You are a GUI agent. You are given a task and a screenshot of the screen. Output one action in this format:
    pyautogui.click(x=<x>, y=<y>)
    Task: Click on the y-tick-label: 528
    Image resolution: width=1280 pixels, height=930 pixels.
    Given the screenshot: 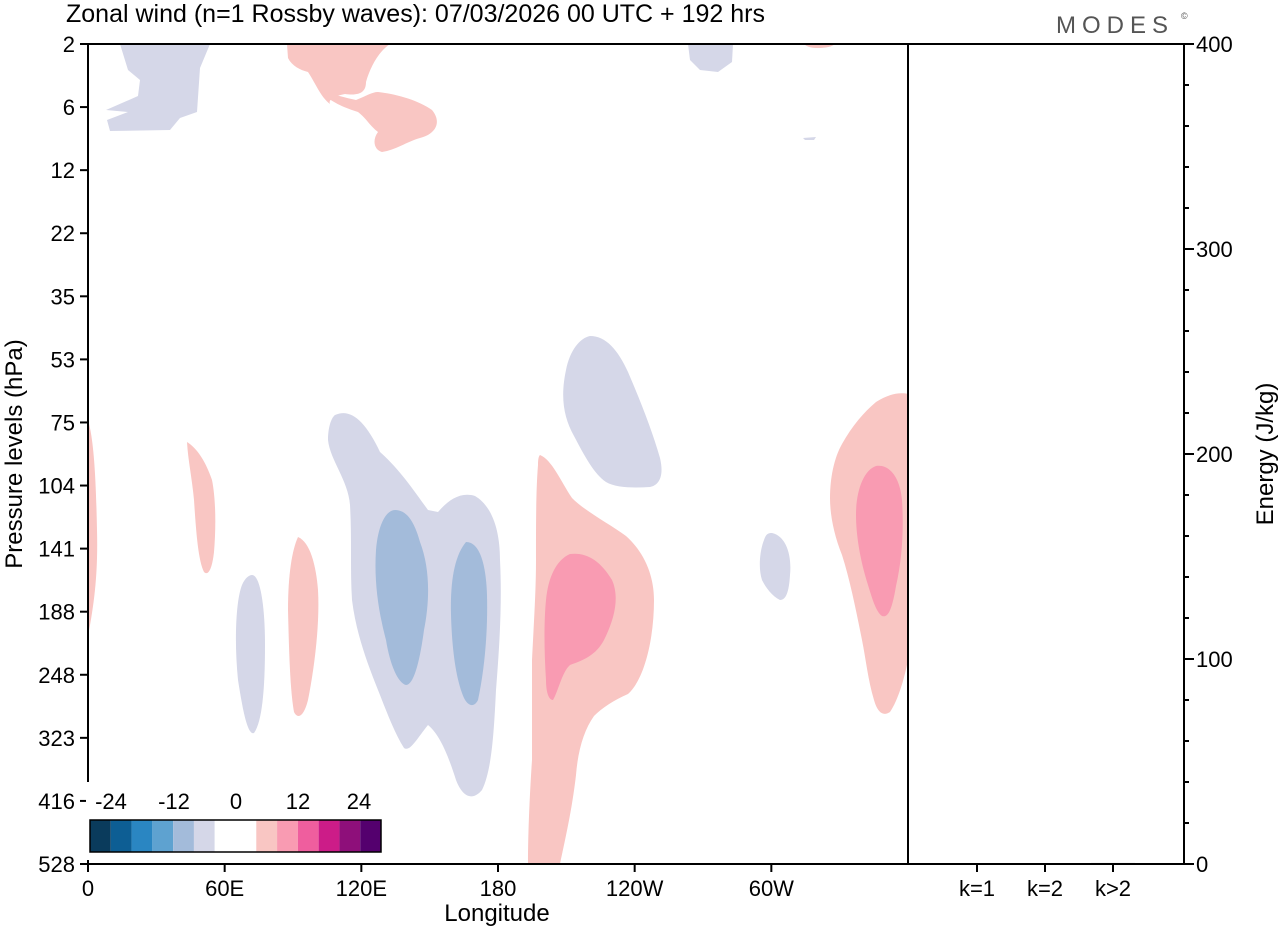 What is the action you would take?
    pyautogui.click(x=56, y=864)
    